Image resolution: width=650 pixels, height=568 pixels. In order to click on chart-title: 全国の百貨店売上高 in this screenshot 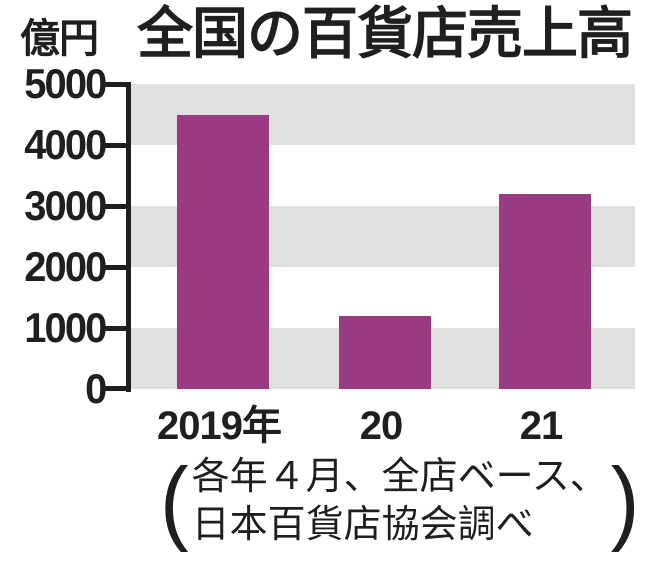, I will do `click(385, 33)`.